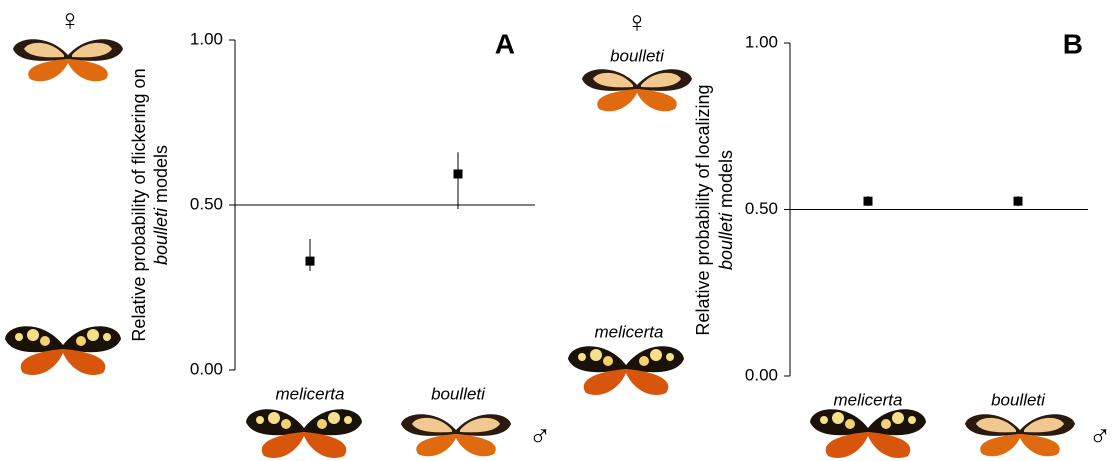 This screenshot has height=461, width=1114. I want to click on y-axis-label: Relative probability of flickering on, so click(139, 204).